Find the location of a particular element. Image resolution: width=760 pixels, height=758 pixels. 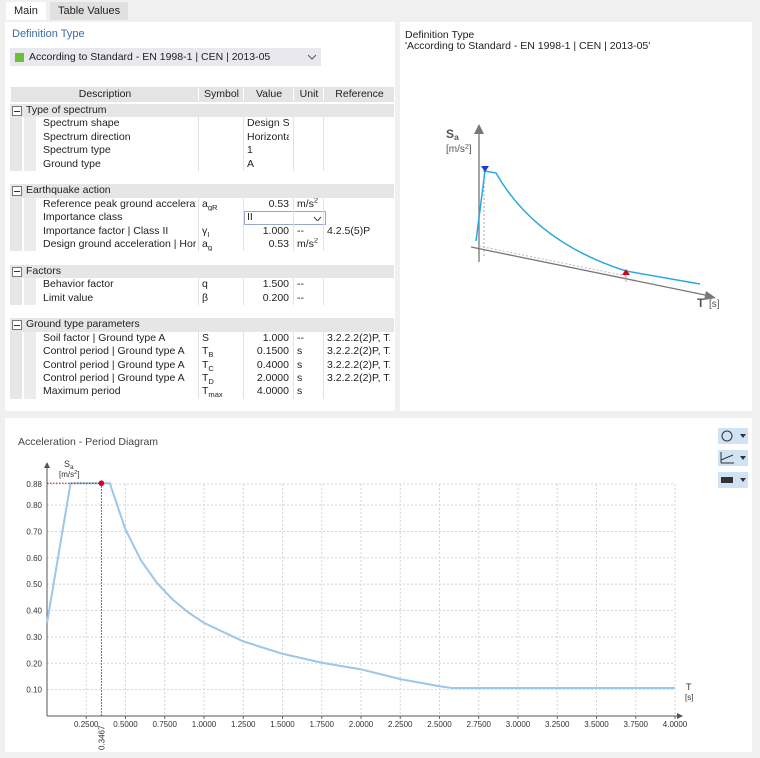

cell-text: ag is located at coordinates (220, 244).